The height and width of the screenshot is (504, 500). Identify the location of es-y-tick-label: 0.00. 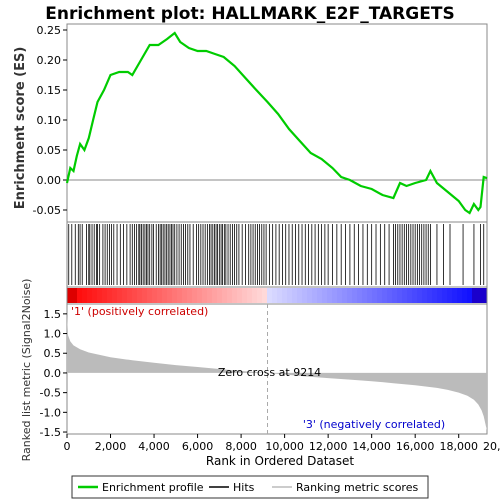
(49, 180).